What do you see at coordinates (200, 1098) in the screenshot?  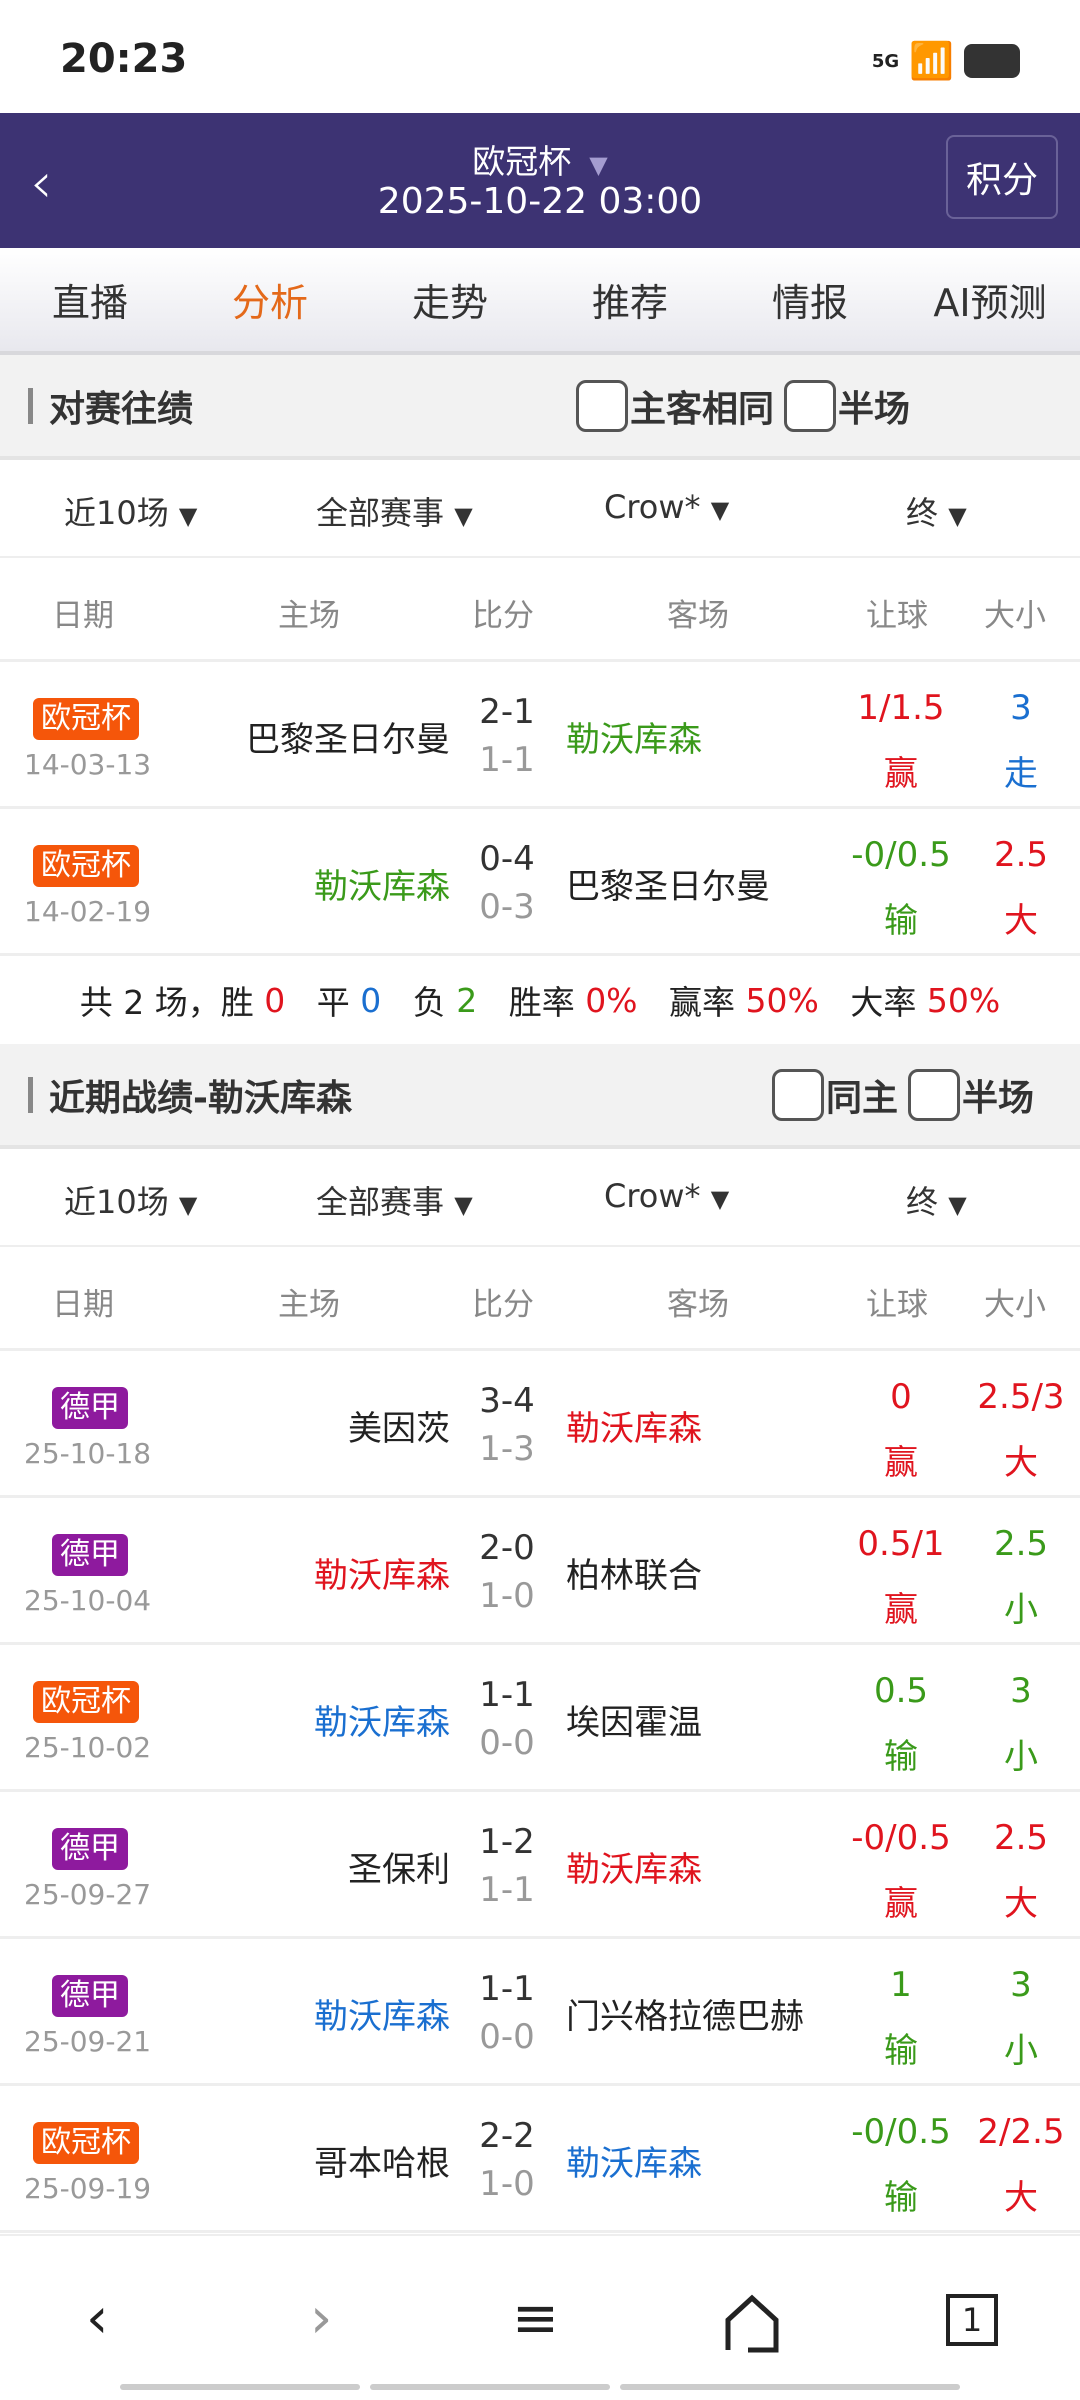 I see `section-title: 近期战绩-勒沃库森` at bounding box center [200, 1098].